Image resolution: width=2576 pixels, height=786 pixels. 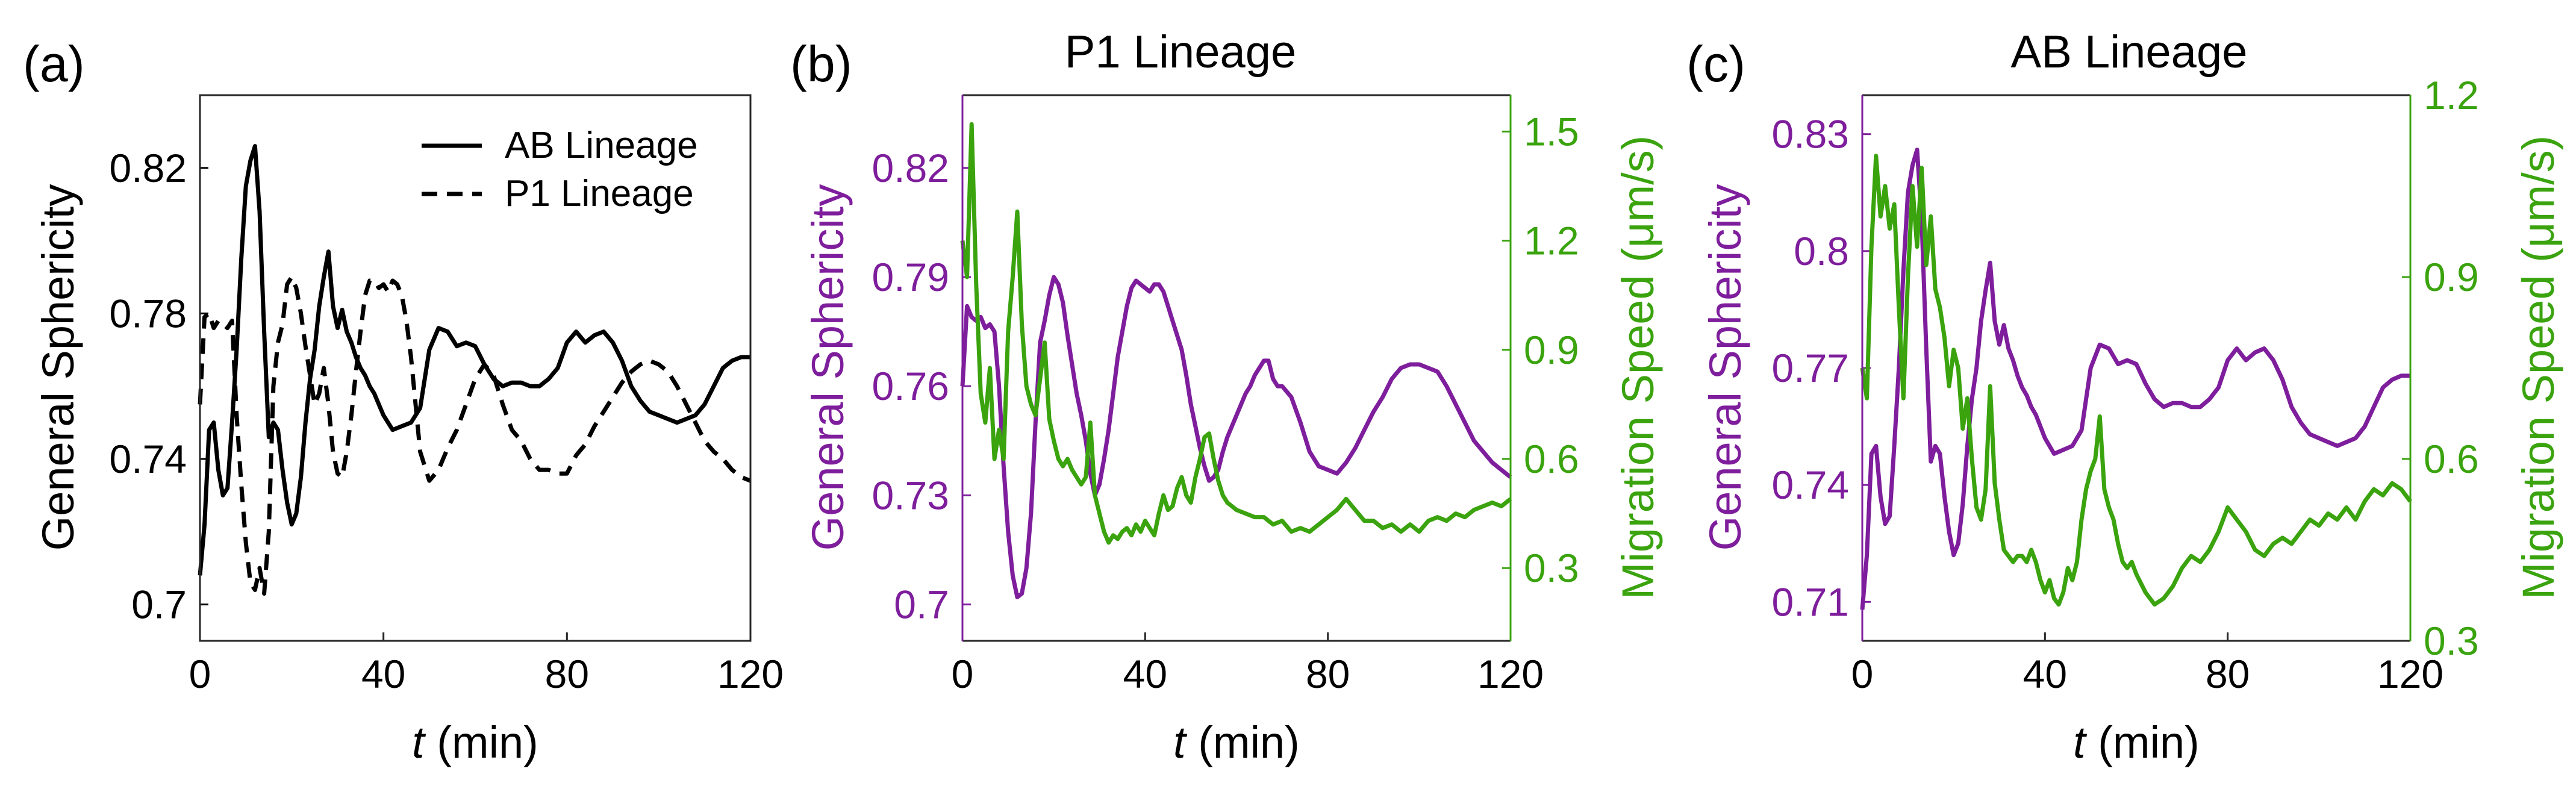 I want to click on panel-a-legend: AB Lineage P1 Lineage, so click(x=560, y=169).